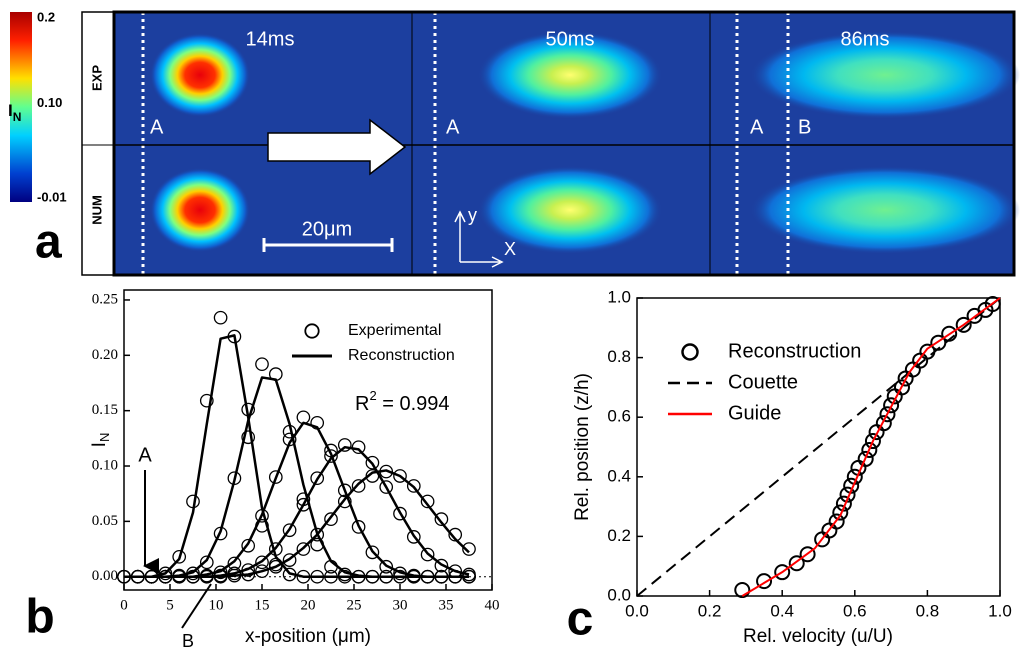 This screenshot has width=1022, height=655. I want to click on r-squared-base: R, so click(362, 404).